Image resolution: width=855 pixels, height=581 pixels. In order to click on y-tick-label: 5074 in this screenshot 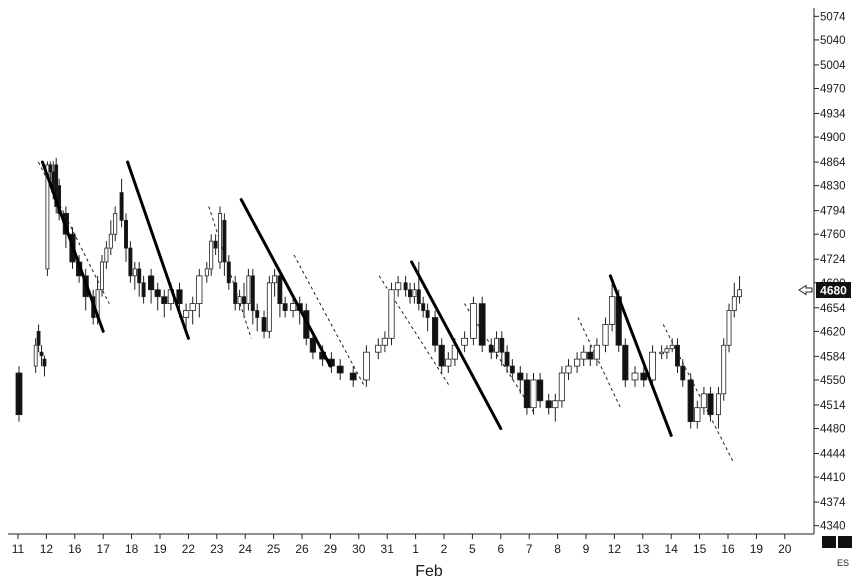, I will do `click(833, 17)`.